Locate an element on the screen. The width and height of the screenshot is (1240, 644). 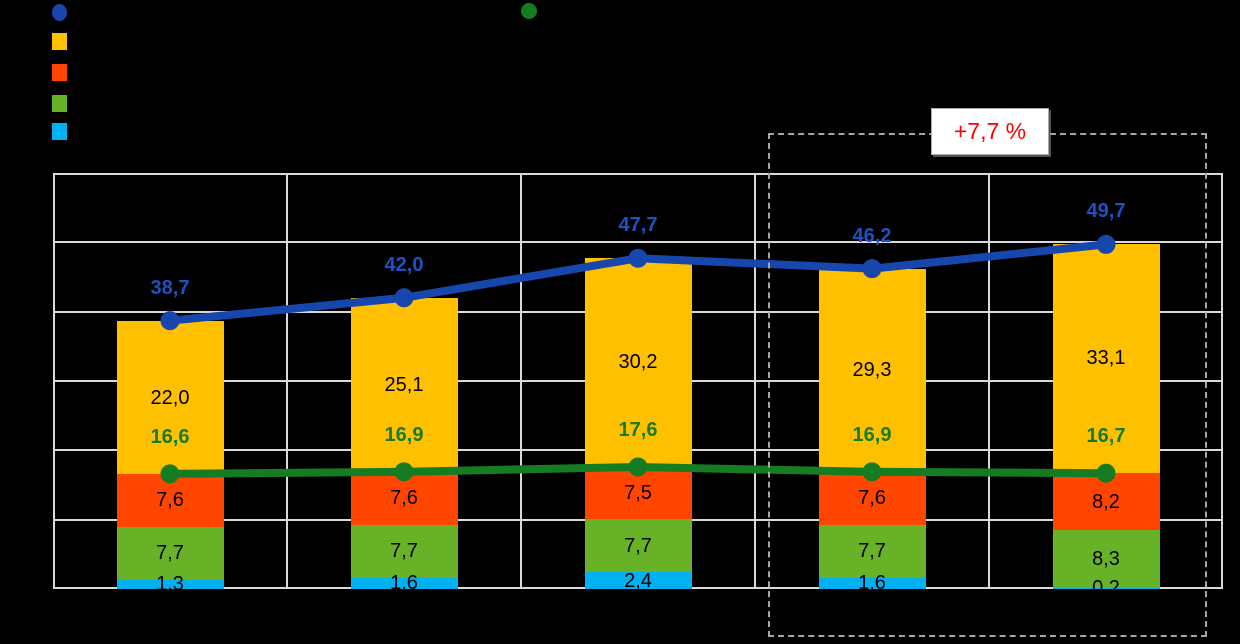
cyan-series-marker-icon is located at coordinates (59, 131).